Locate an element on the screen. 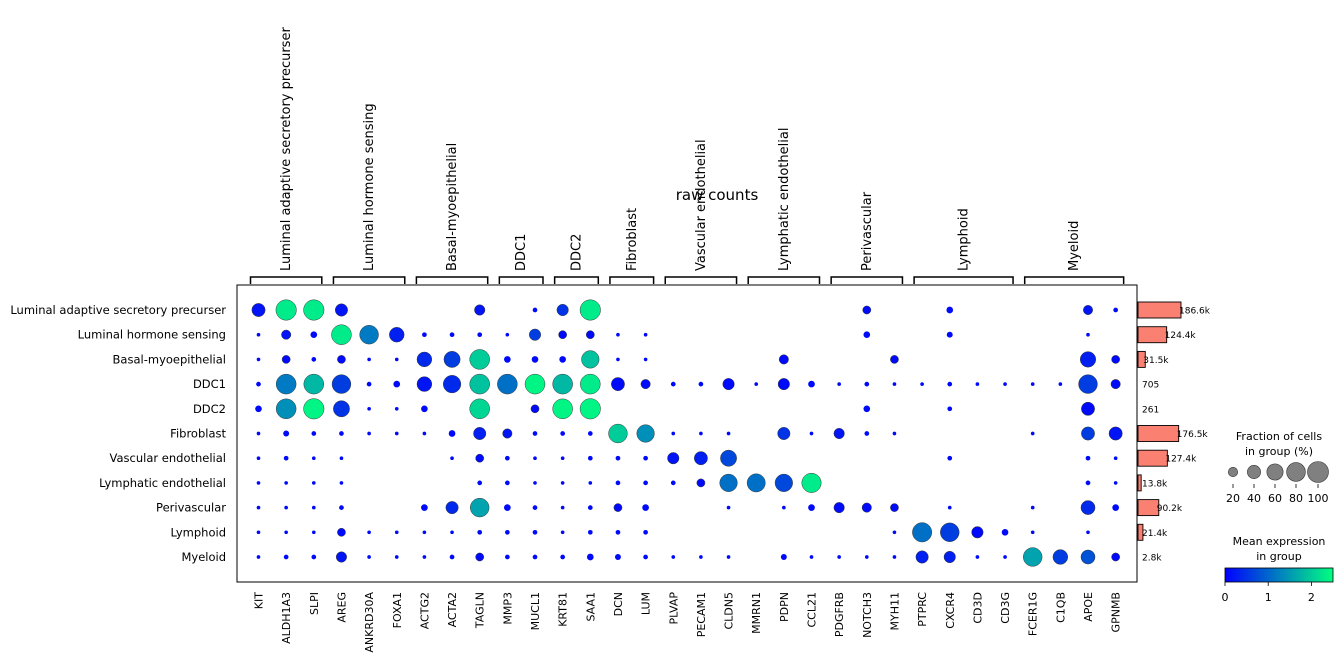 This screenshot has width=1342, height=665. size-legend-title: Fraction of cells is located at coordinates (1279, 436).